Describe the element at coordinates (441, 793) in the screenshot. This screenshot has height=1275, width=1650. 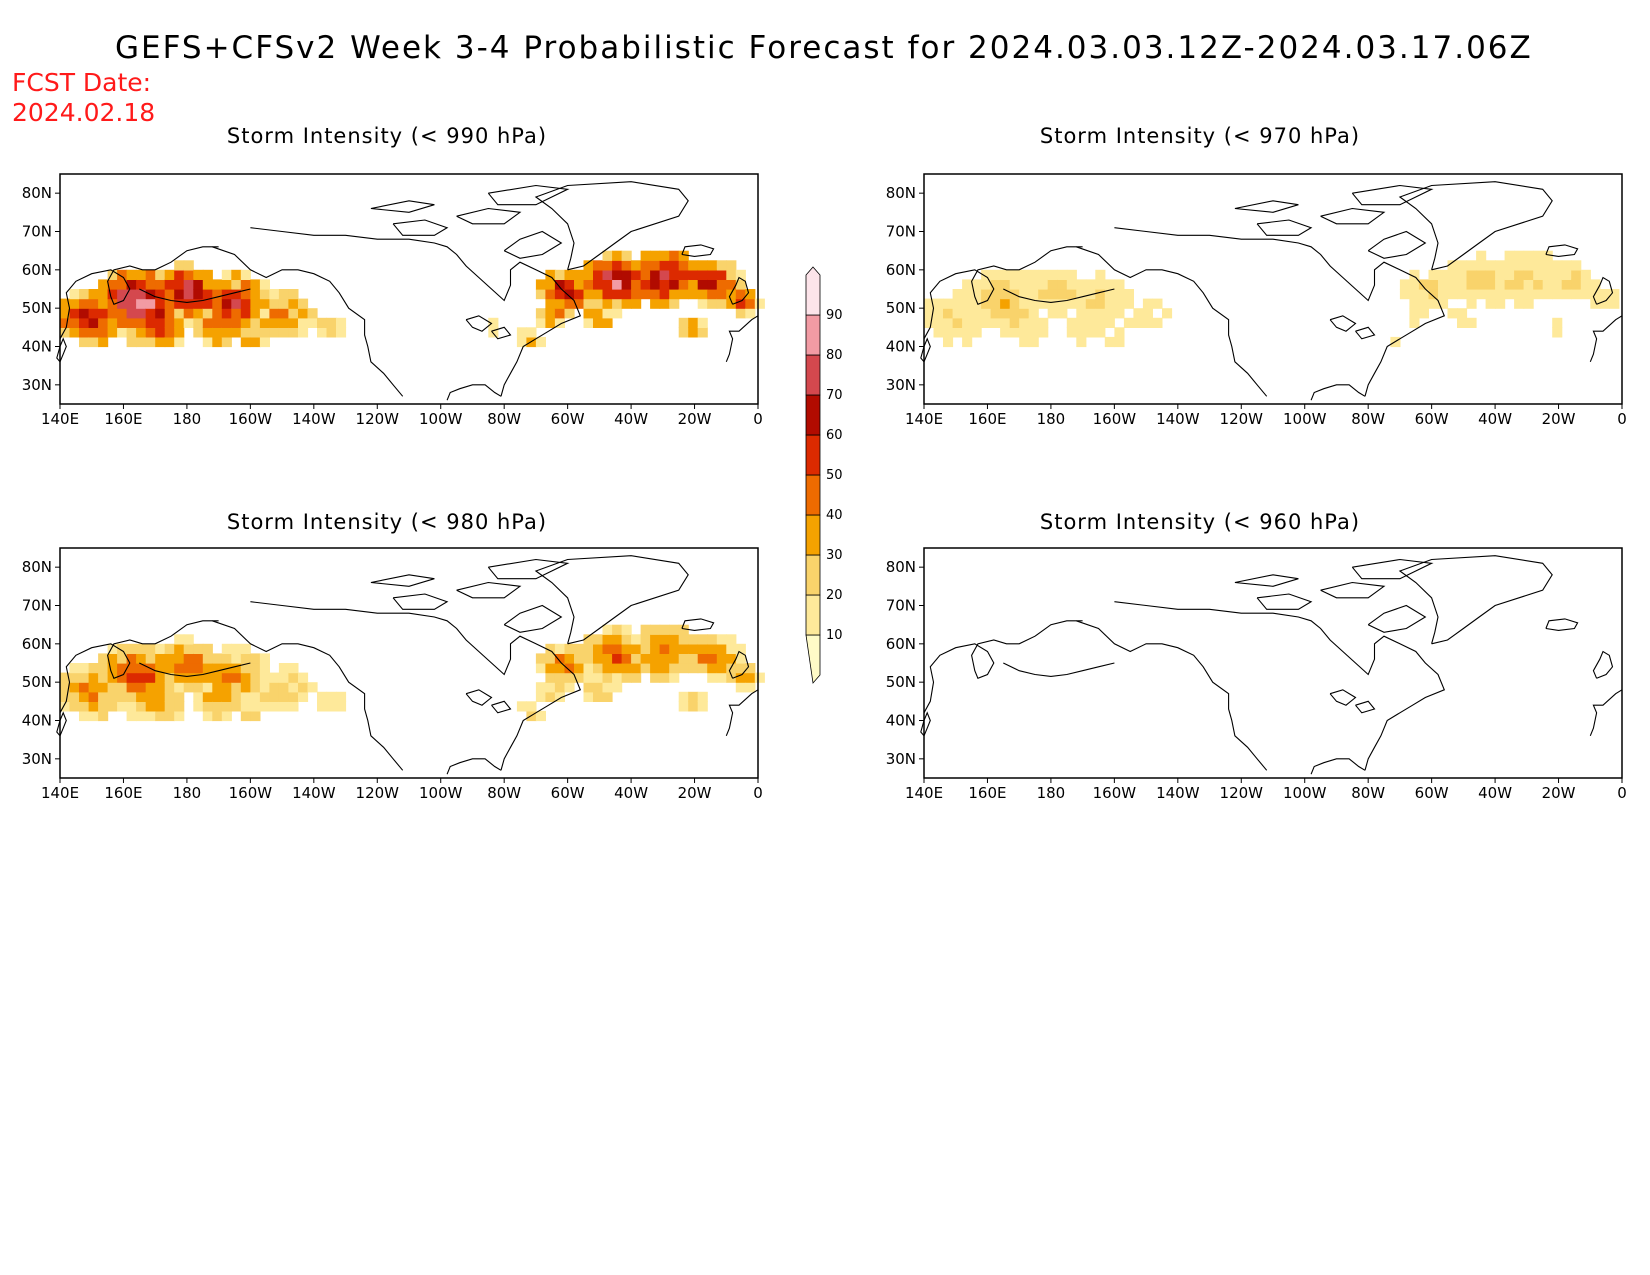
I see `lon-label: 100W` at that location.